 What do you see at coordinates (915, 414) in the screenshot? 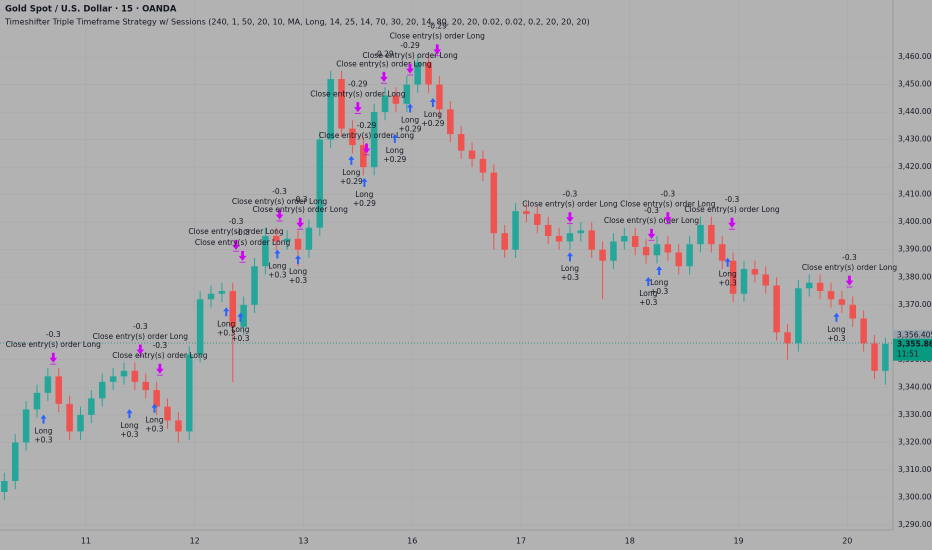
I see `y-tick-label: 3,330.000` at bounding box center [915, 414].